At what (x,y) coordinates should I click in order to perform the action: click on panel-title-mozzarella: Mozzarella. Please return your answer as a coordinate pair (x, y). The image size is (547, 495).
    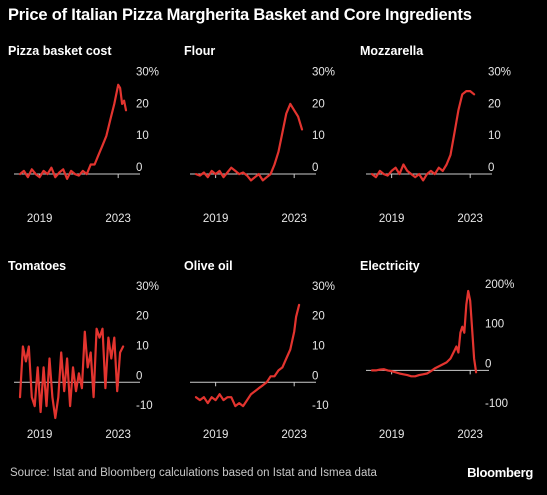
    Looking at the image, I should click on (392, 51).